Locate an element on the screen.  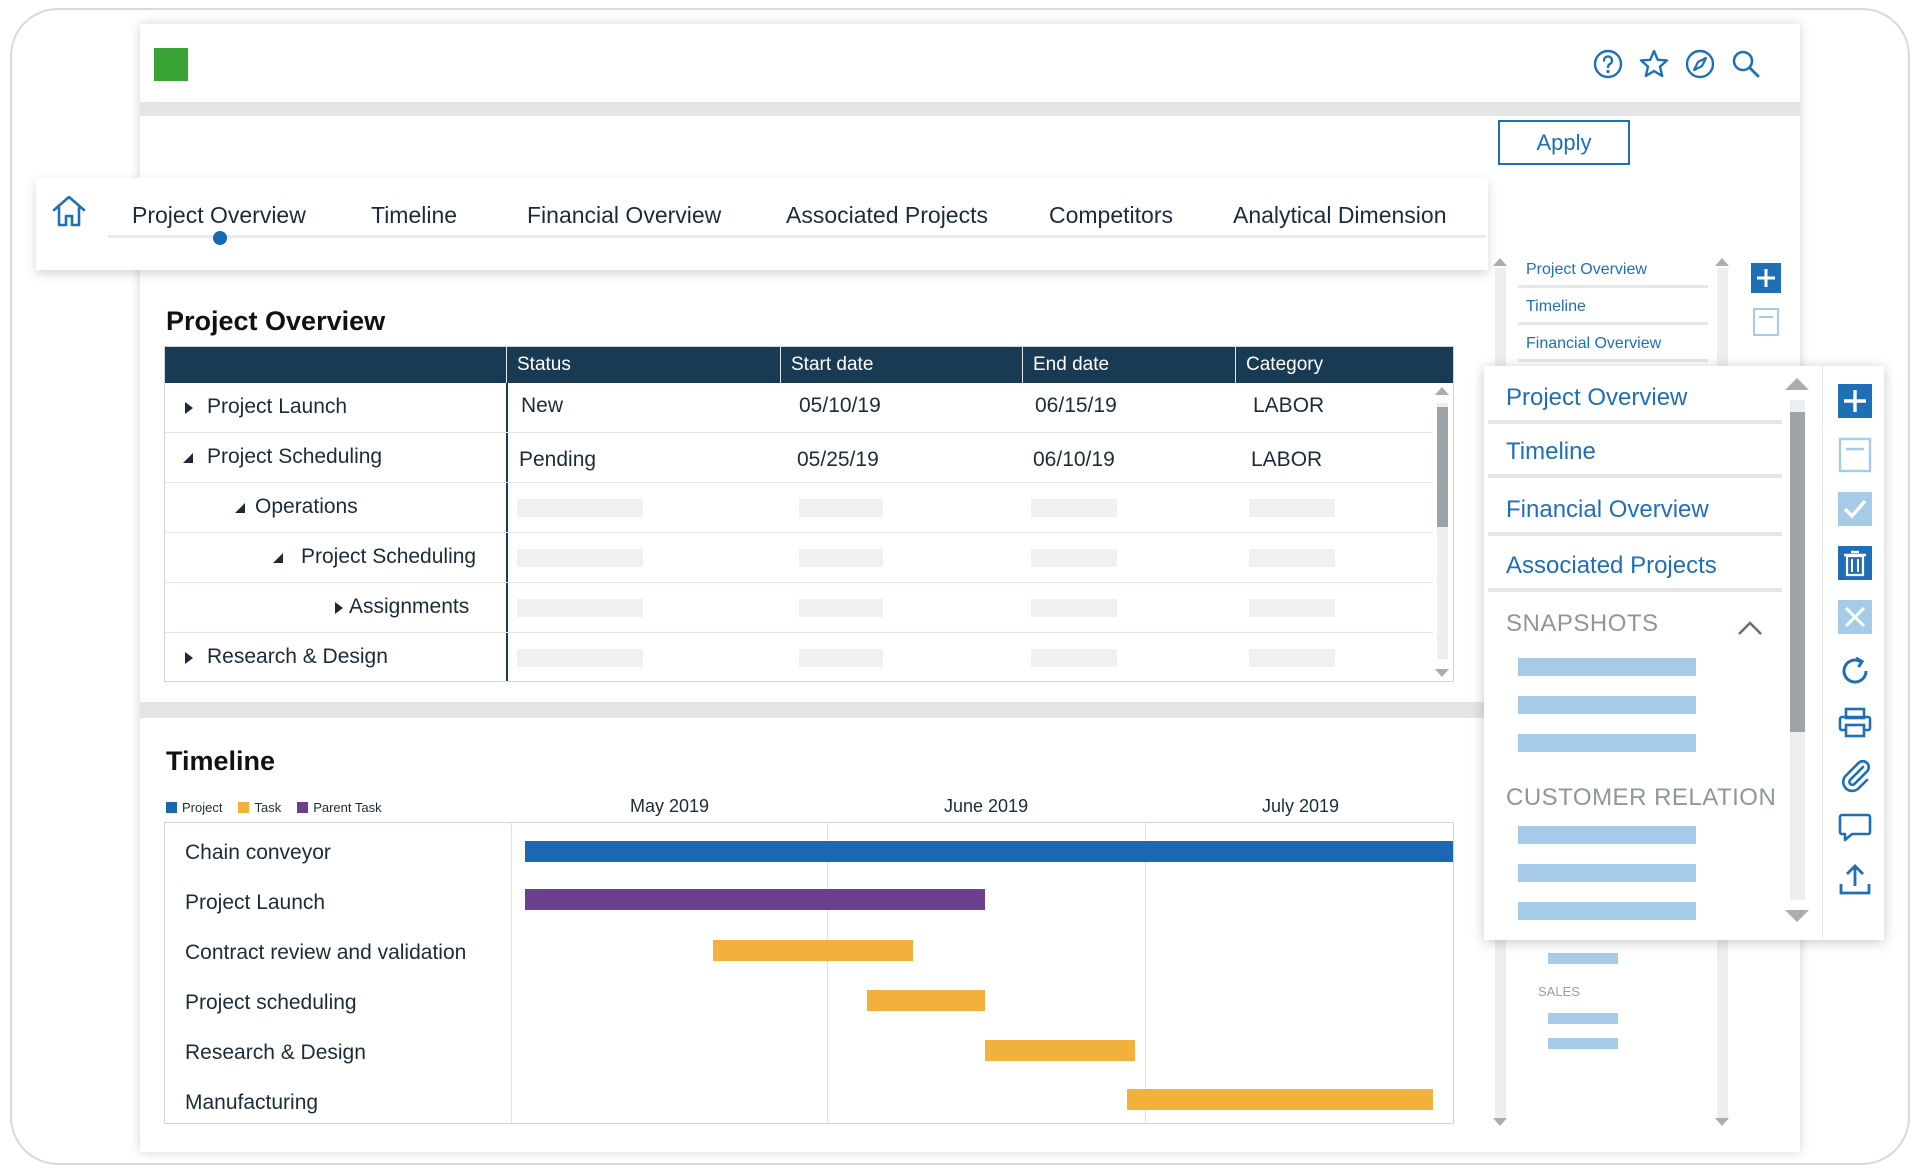
row-category: LABOR is located at coordinates (1287, 459).